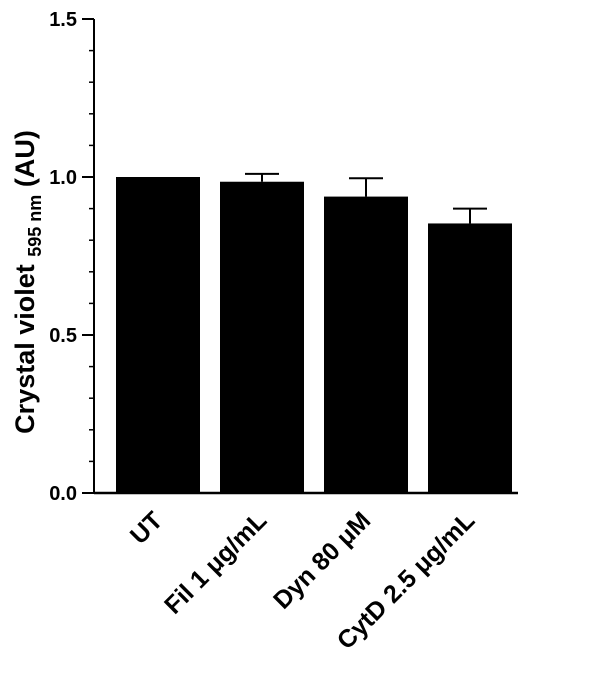  What do you see at coordinates (63, 20) in the screenshot?
I see `y-tick-label: 1.5` at bounding box center [63, 20].